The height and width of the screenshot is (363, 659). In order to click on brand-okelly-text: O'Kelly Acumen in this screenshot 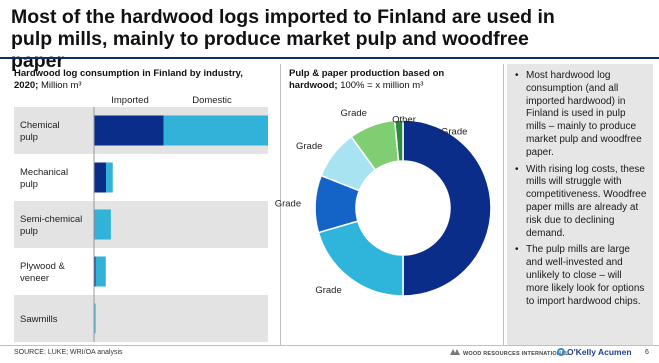, I will do `click(599, 352)`.